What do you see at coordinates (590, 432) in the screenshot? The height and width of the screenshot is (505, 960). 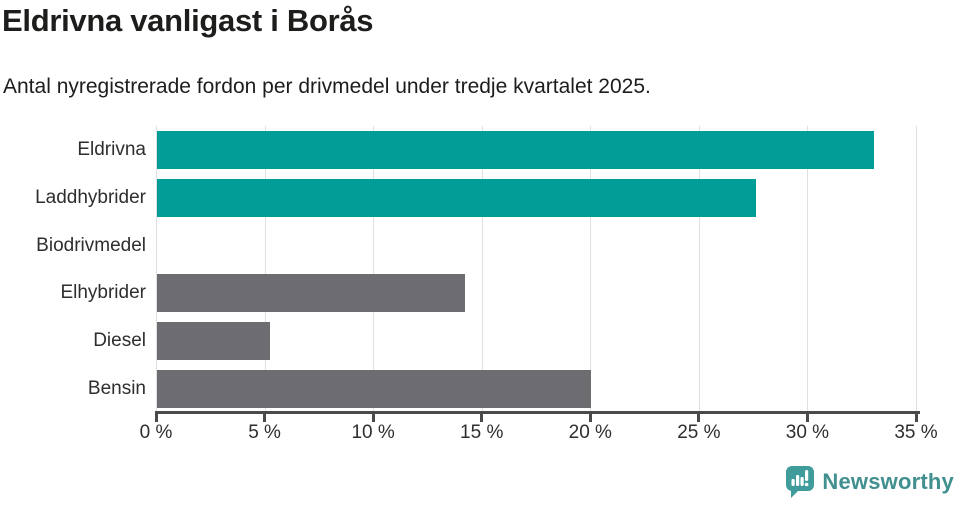 I see `x-axis-tick-label: 20 %` at bounding box center [590, 432].